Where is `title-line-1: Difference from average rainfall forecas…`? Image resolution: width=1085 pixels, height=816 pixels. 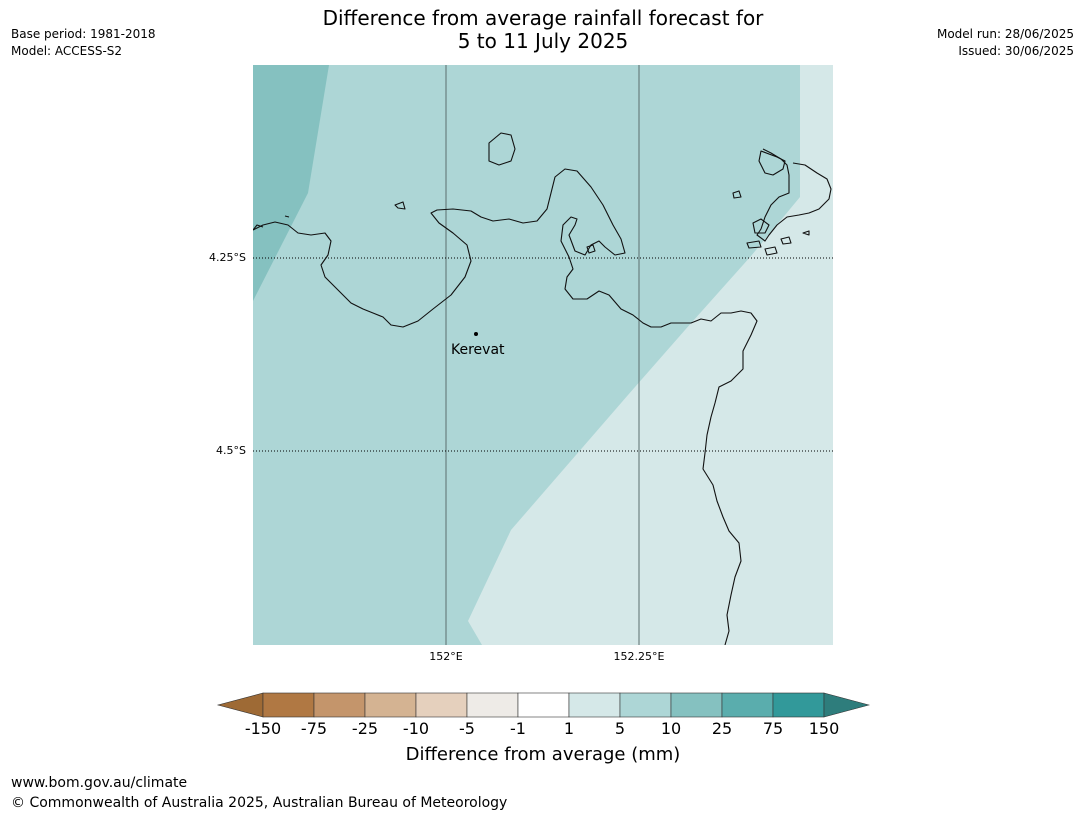 title-line-1: Difference from average rainfall forecas… is located at coordinates (543, 18).